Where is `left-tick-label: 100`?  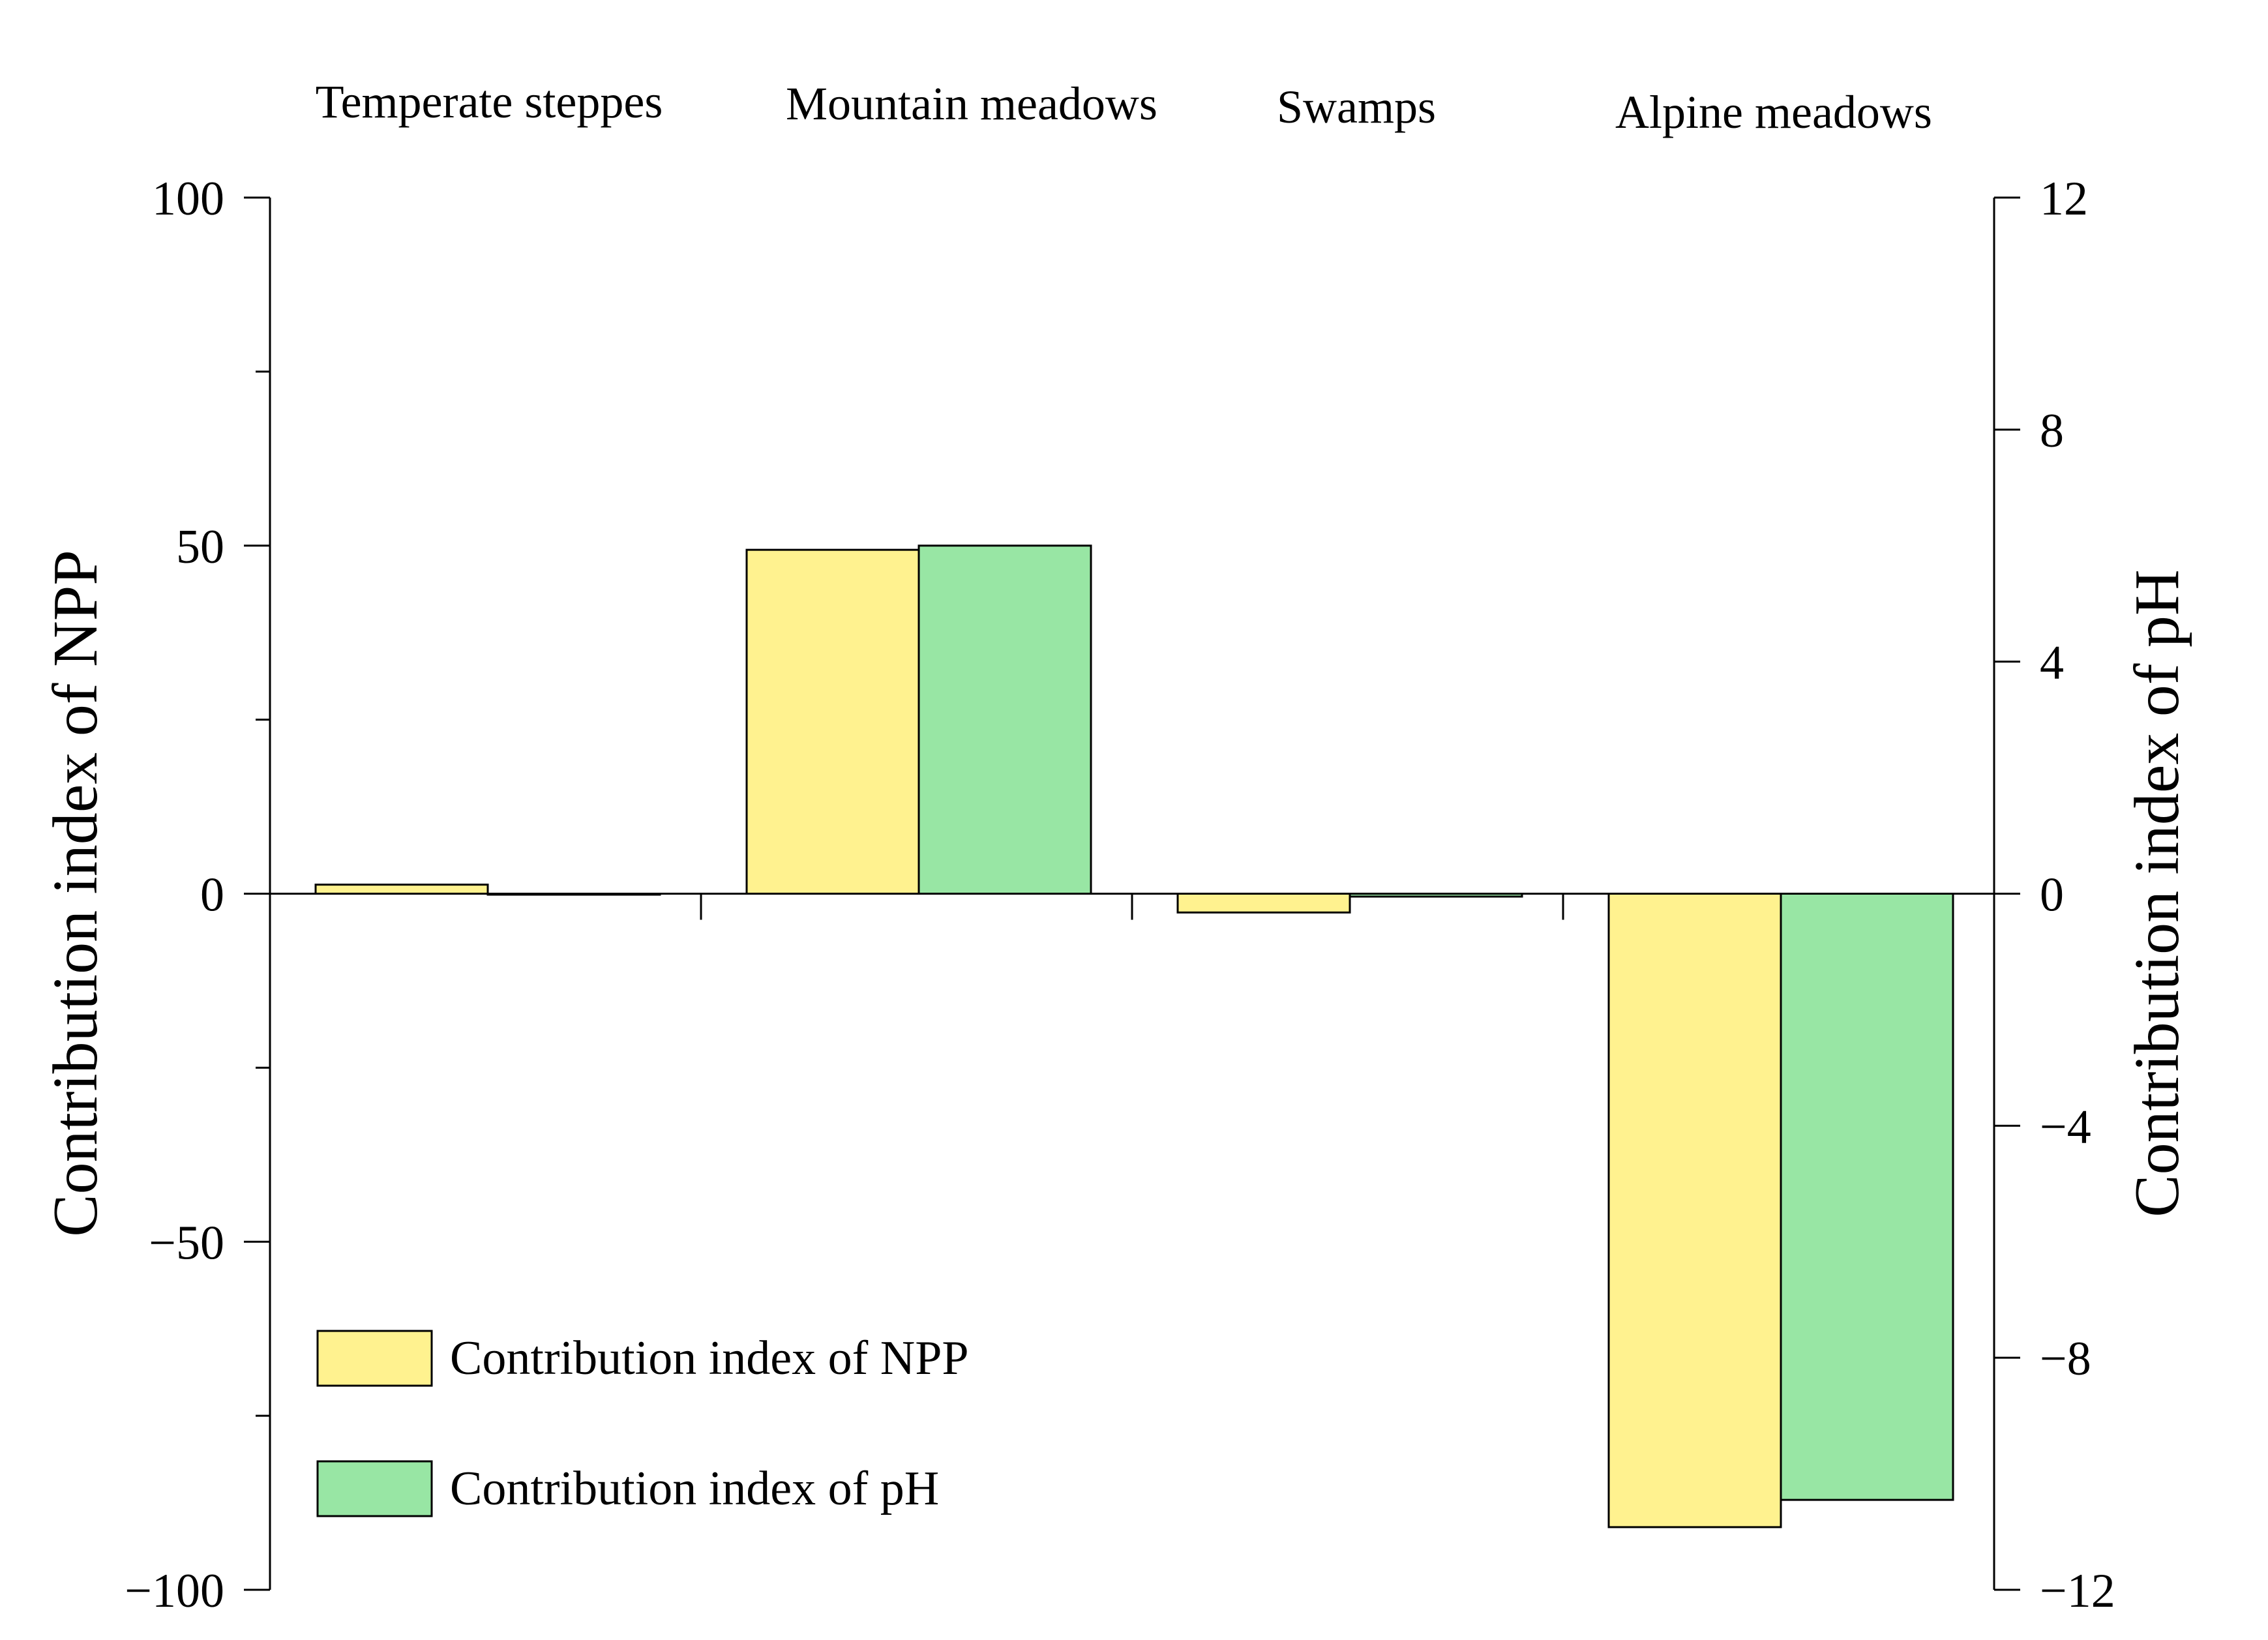 left-tick-label: 100 is located at coordinates (188, 199).